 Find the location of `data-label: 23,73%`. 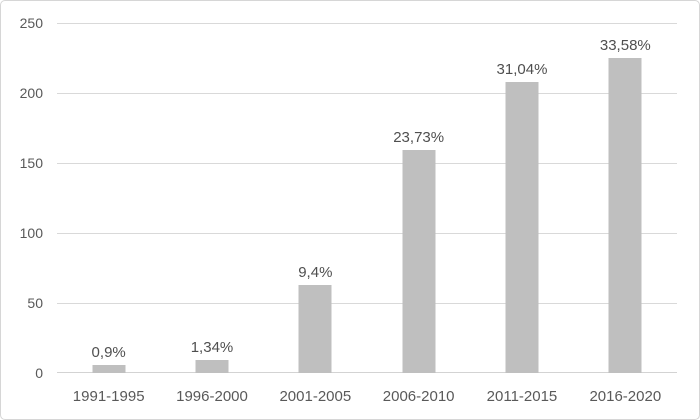

data-label: 23,73% is located at coordinates (419, 138).